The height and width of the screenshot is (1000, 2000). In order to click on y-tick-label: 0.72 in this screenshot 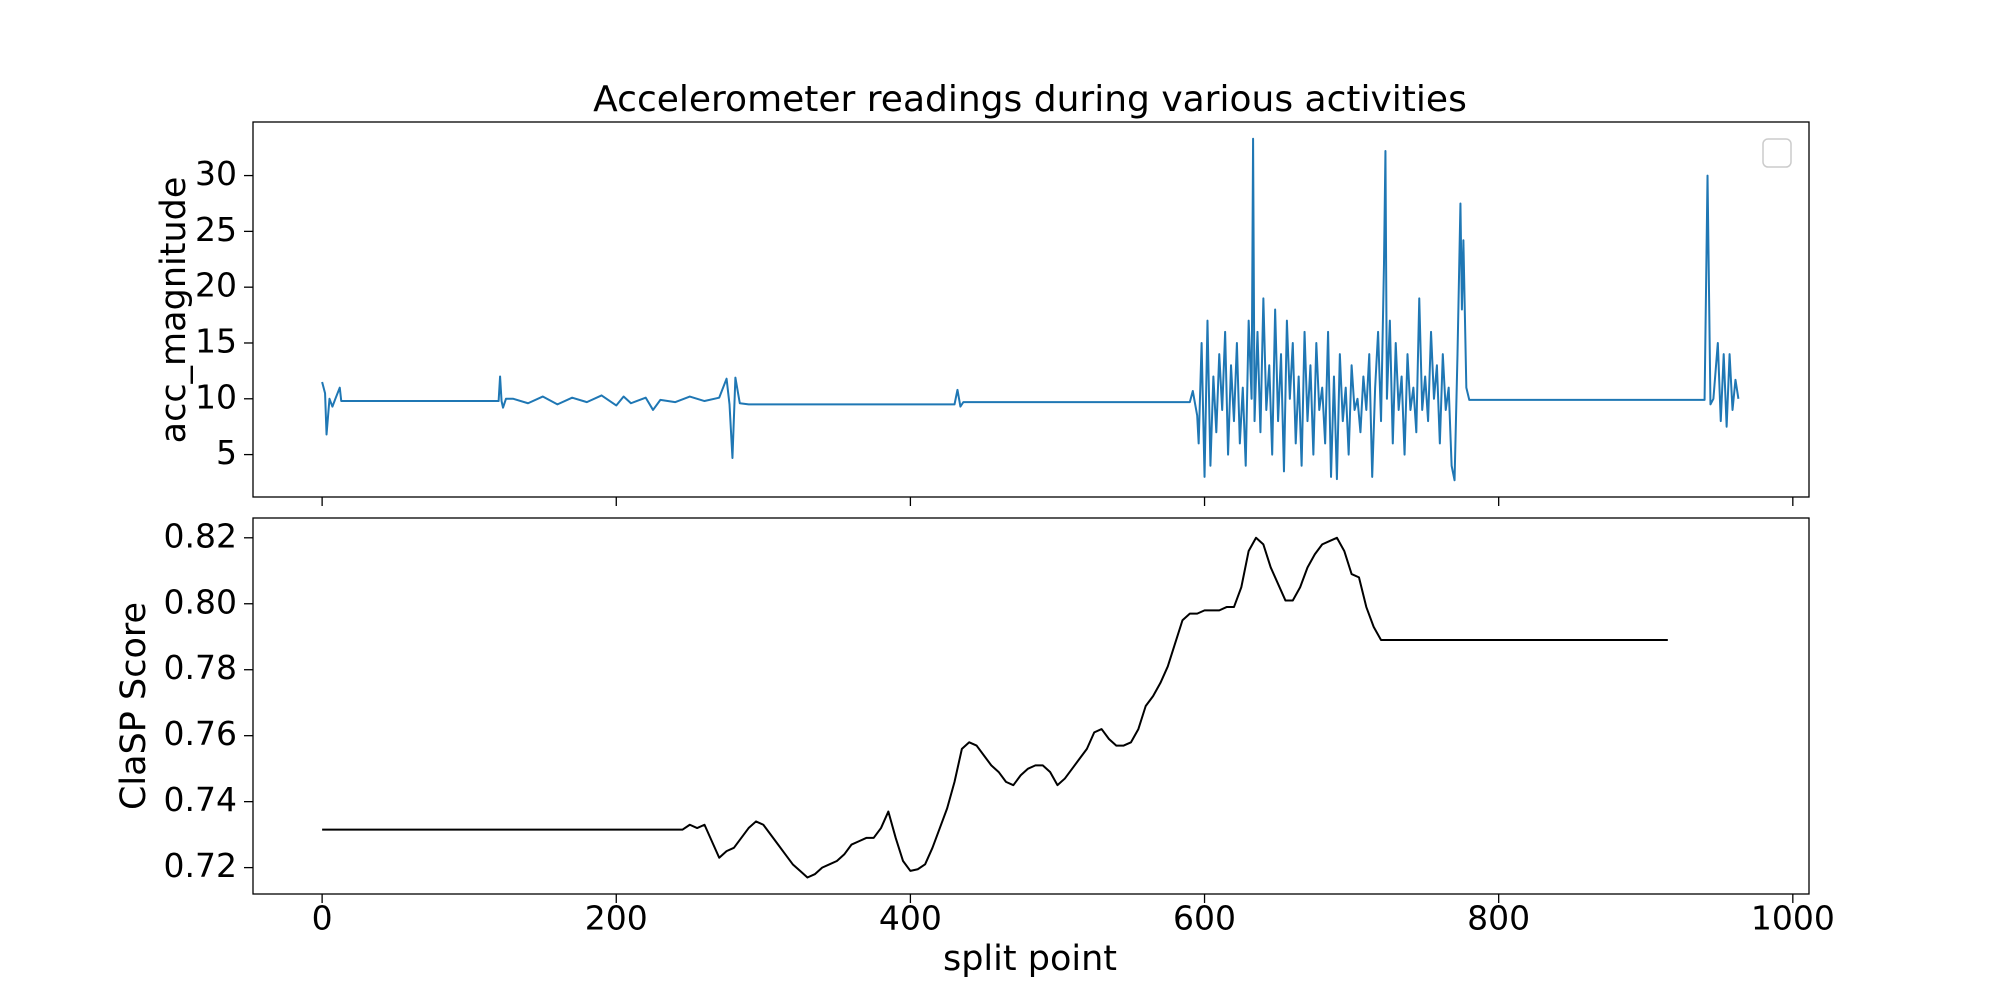, I will do `click(200, 865)`.